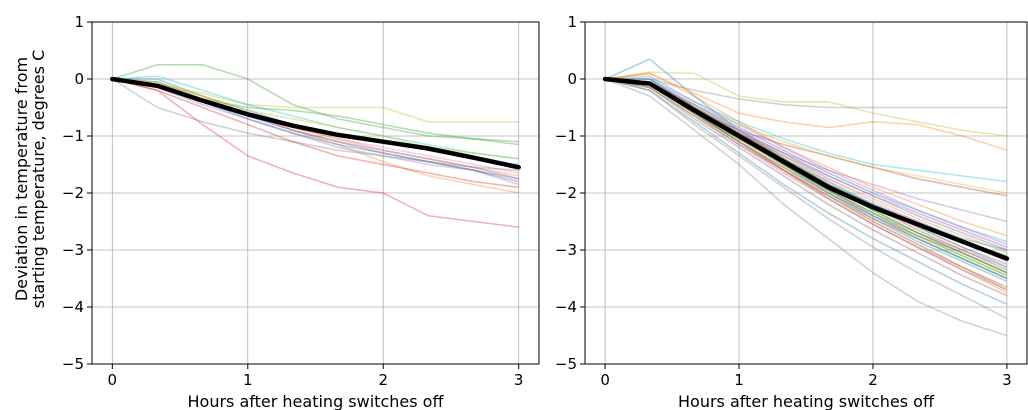 The width and height of the screenshot is (1028, 410). Describe the element at coordinates (248, 380) in the screenshot. I see `left-x-tick-label: 1` at that location.